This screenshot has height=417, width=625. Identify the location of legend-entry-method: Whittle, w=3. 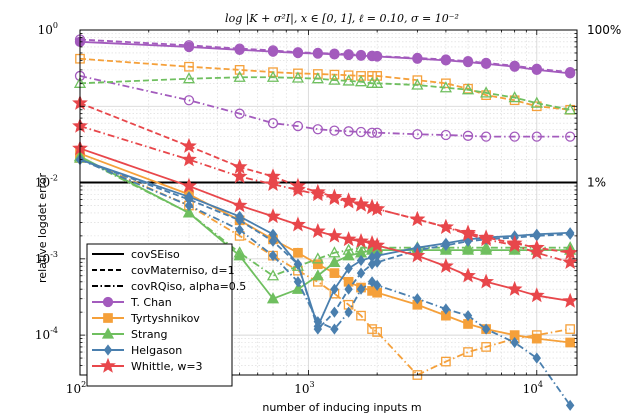
(147, 365).